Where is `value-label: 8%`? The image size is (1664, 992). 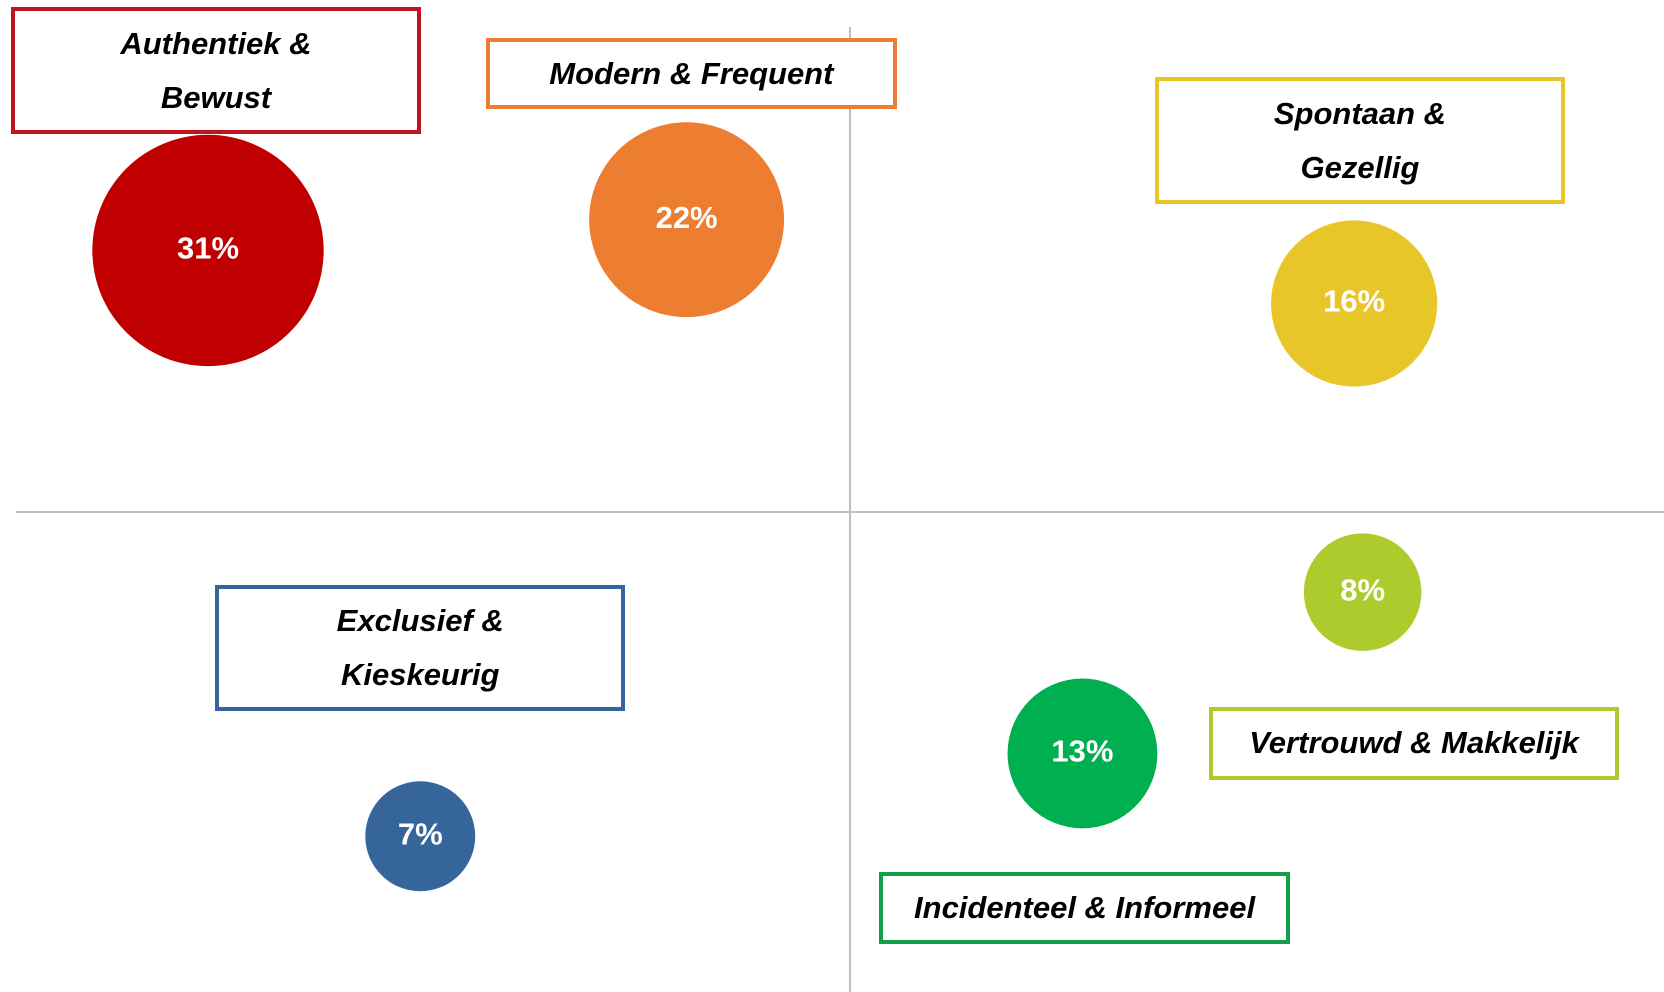 value-label: 8% is located at coordinates (1362, 589).